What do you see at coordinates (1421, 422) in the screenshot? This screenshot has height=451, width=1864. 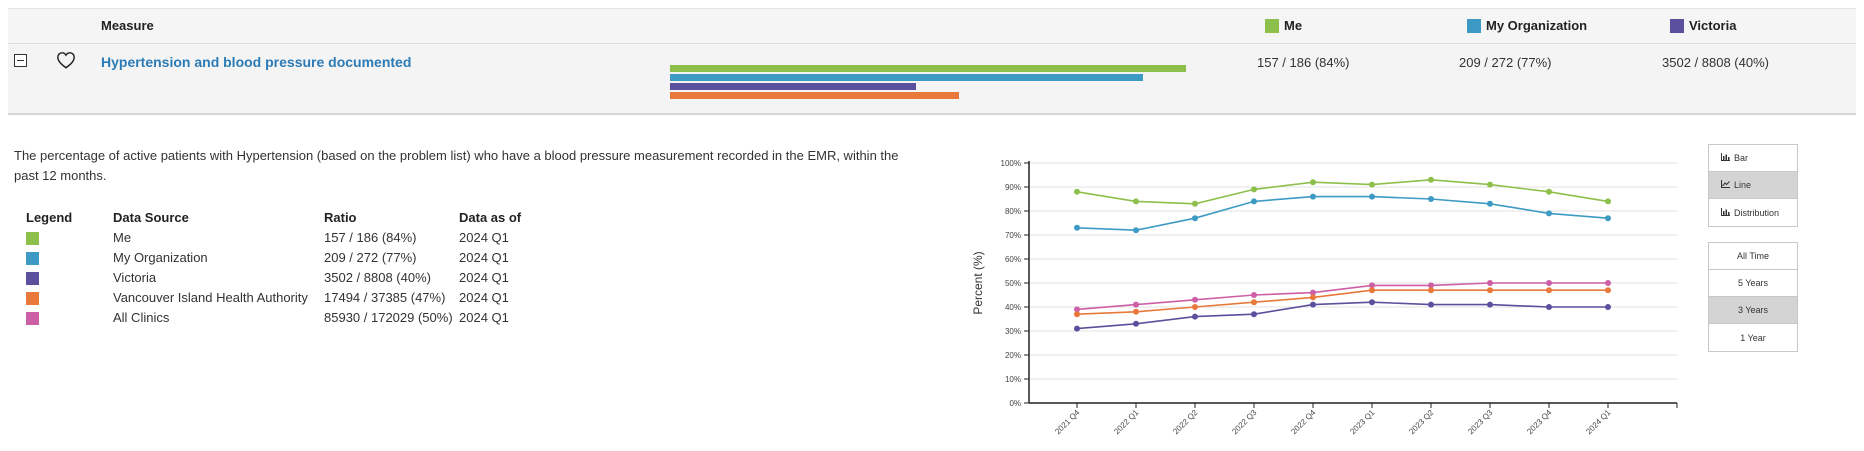 I see `x-tick-label: 2023 Q2` at bounding box center [1421, 422].